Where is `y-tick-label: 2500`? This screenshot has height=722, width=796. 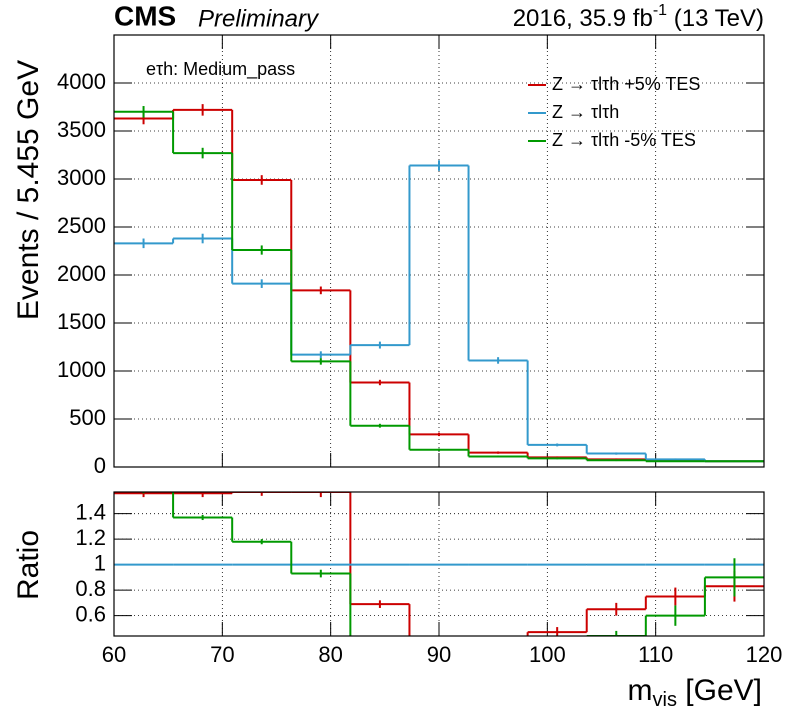
y-tick-label: 2500 is located at coordinates (81, 225).